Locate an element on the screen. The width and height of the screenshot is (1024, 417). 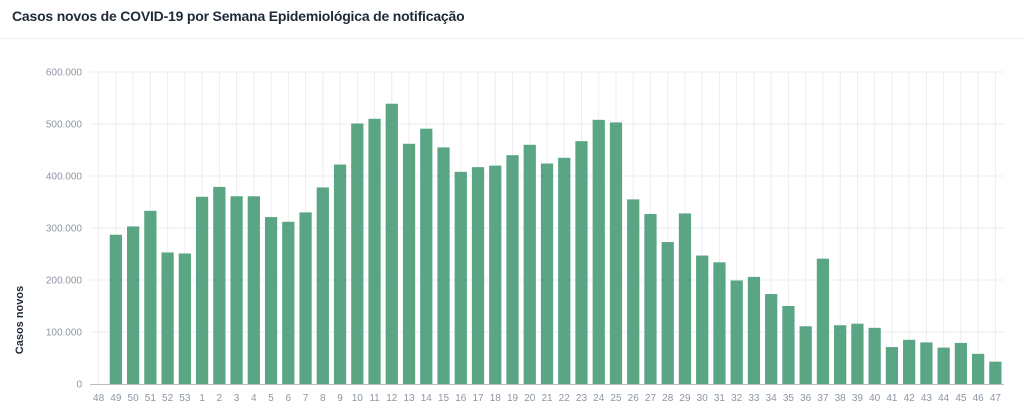
x-tick-label: 3 is located at coordinates (237, 398).